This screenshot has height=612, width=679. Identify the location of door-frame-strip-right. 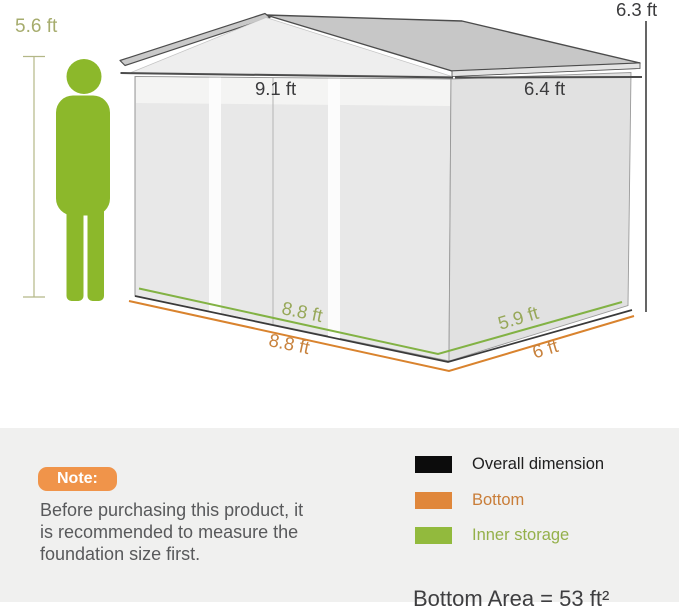
(334, 208).